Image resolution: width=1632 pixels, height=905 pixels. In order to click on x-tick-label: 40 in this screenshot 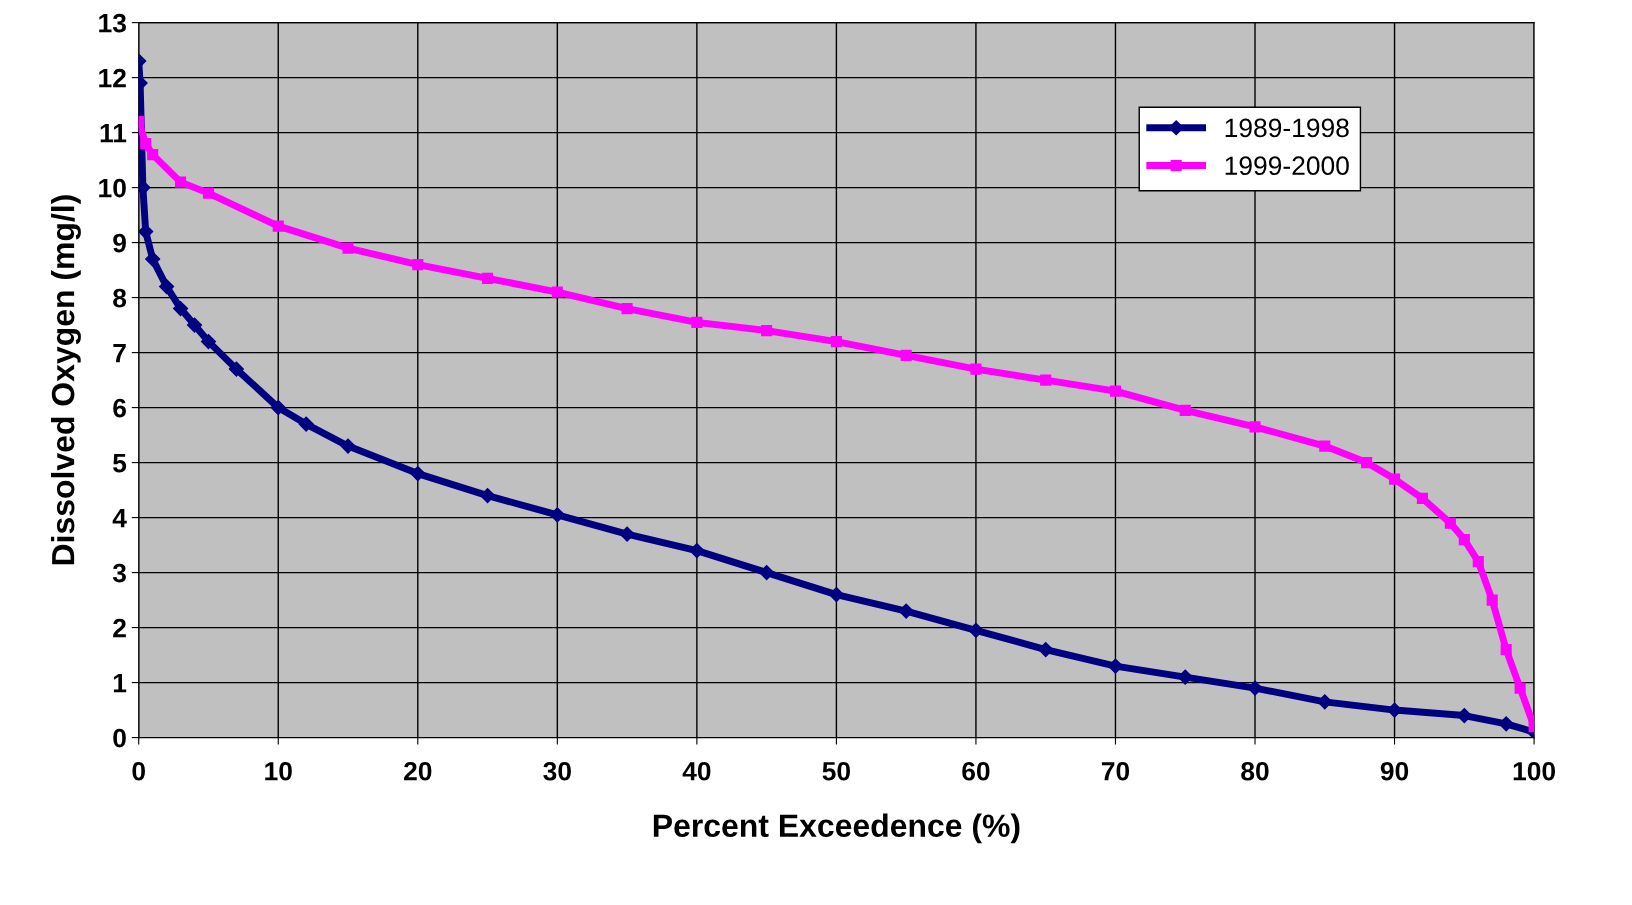, I will do `click(696, 771)`.